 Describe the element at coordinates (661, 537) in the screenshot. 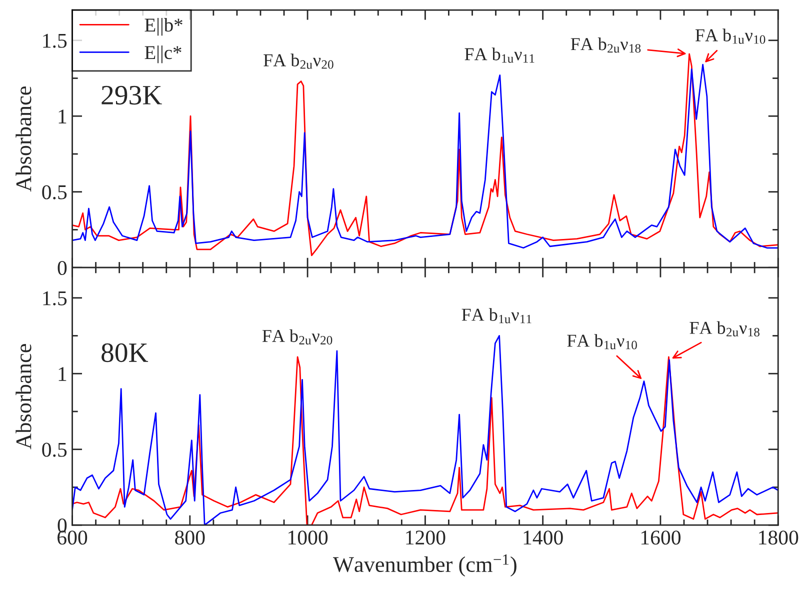

I see `x-tick-label: 1600` at that location.